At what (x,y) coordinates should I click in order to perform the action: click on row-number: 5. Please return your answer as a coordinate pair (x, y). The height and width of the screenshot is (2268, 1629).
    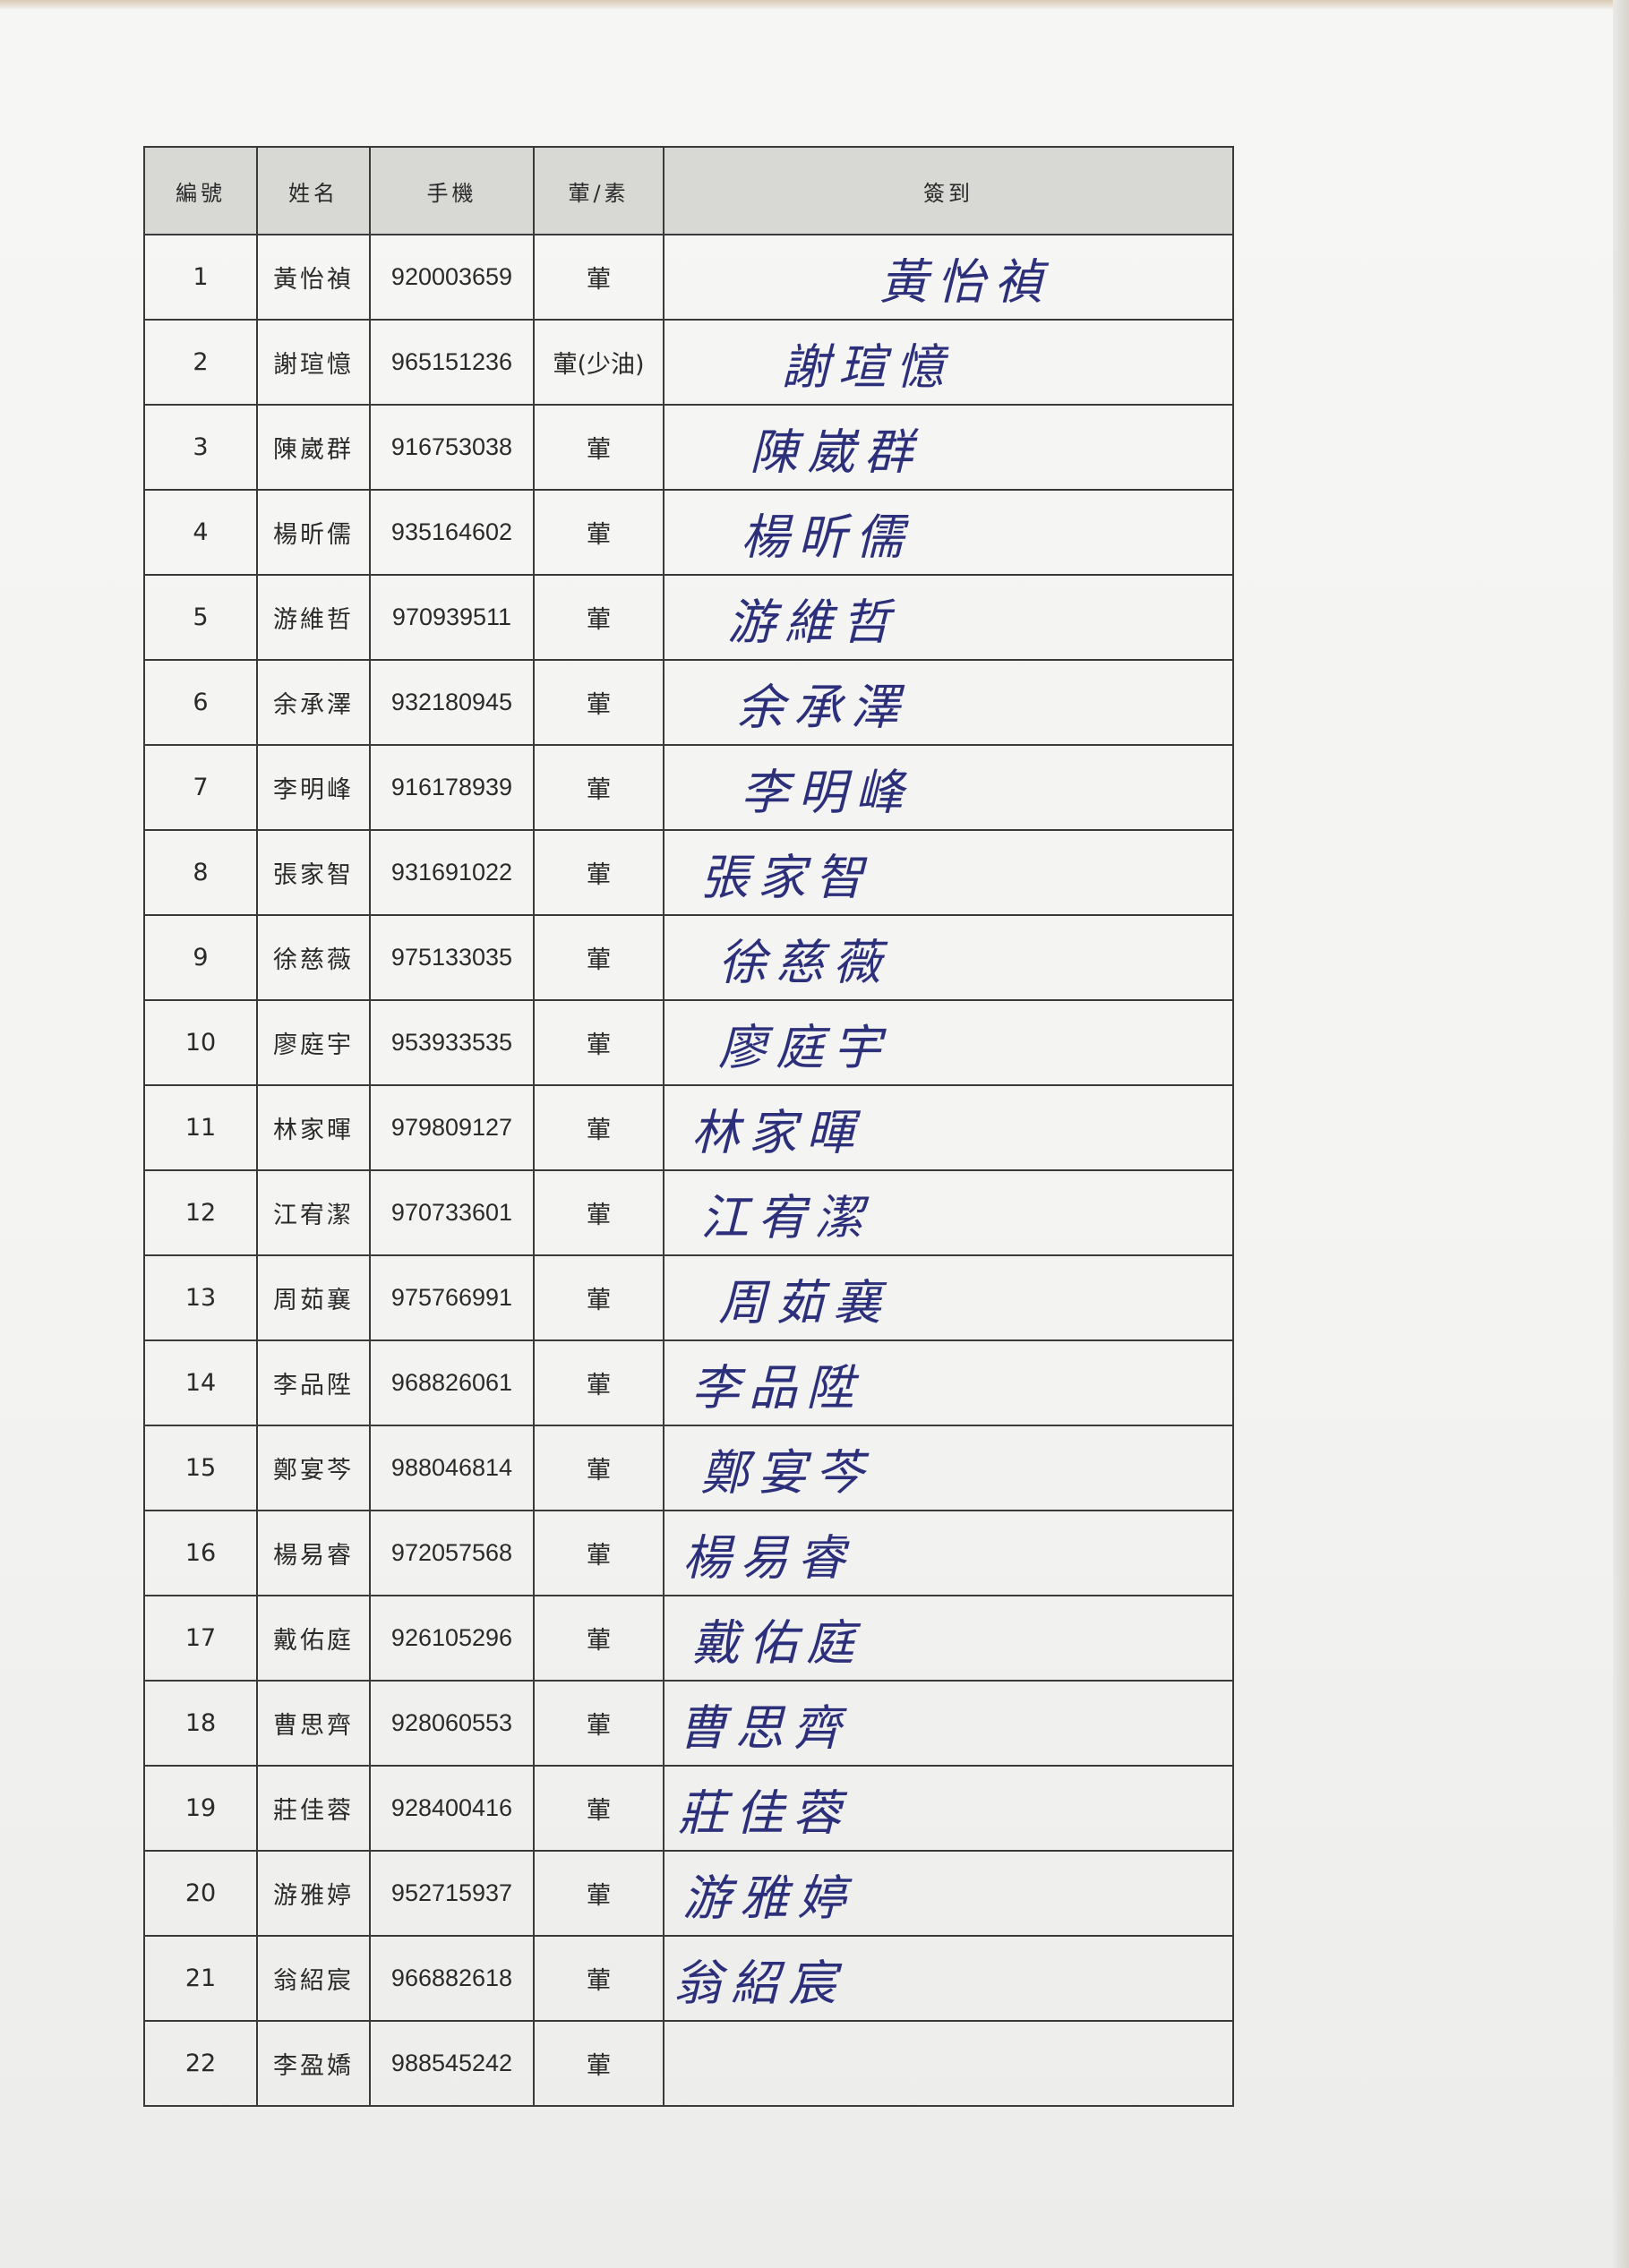
    Looking at the image, I should click on (200, 617).